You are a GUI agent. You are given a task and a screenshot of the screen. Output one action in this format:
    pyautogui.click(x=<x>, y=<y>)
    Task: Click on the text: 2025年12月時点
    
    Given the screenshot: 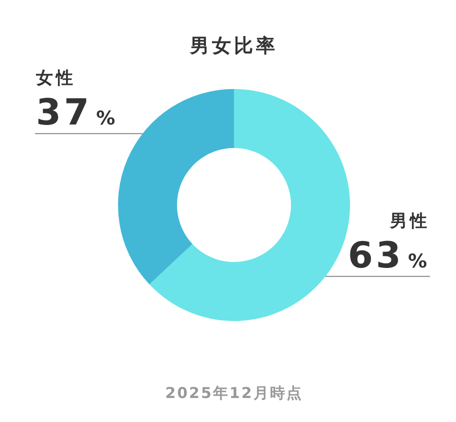 What is the action you would take?
    pyautogui.click(x=234, y=393)
    